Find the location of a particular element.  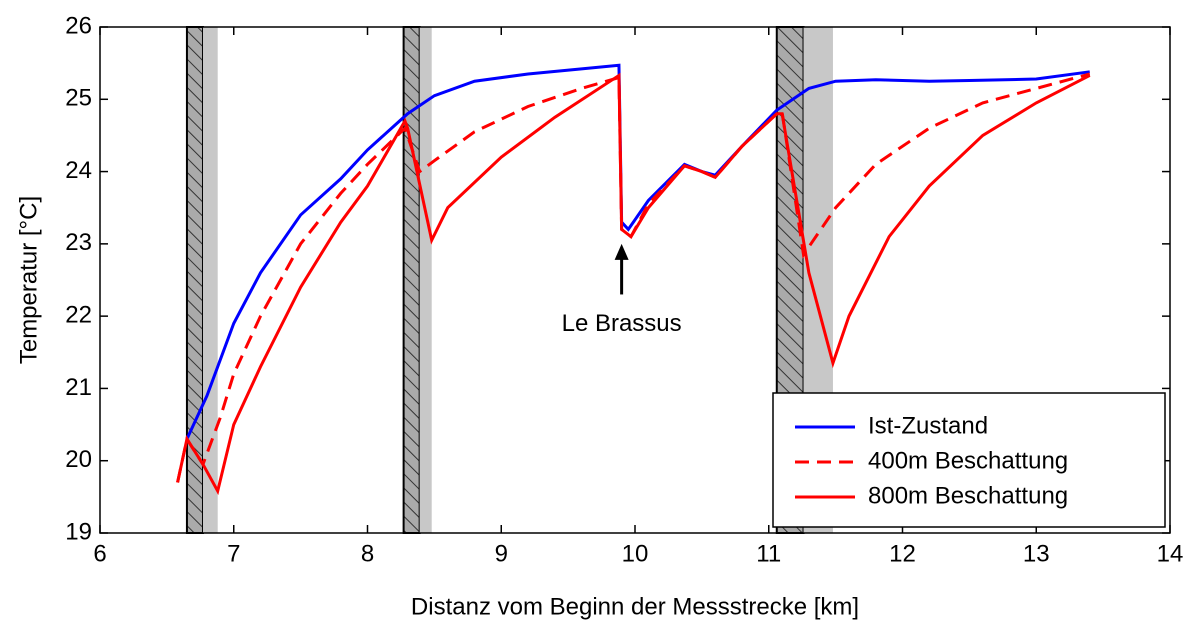

legend-box is located at coordinates (969, 460).